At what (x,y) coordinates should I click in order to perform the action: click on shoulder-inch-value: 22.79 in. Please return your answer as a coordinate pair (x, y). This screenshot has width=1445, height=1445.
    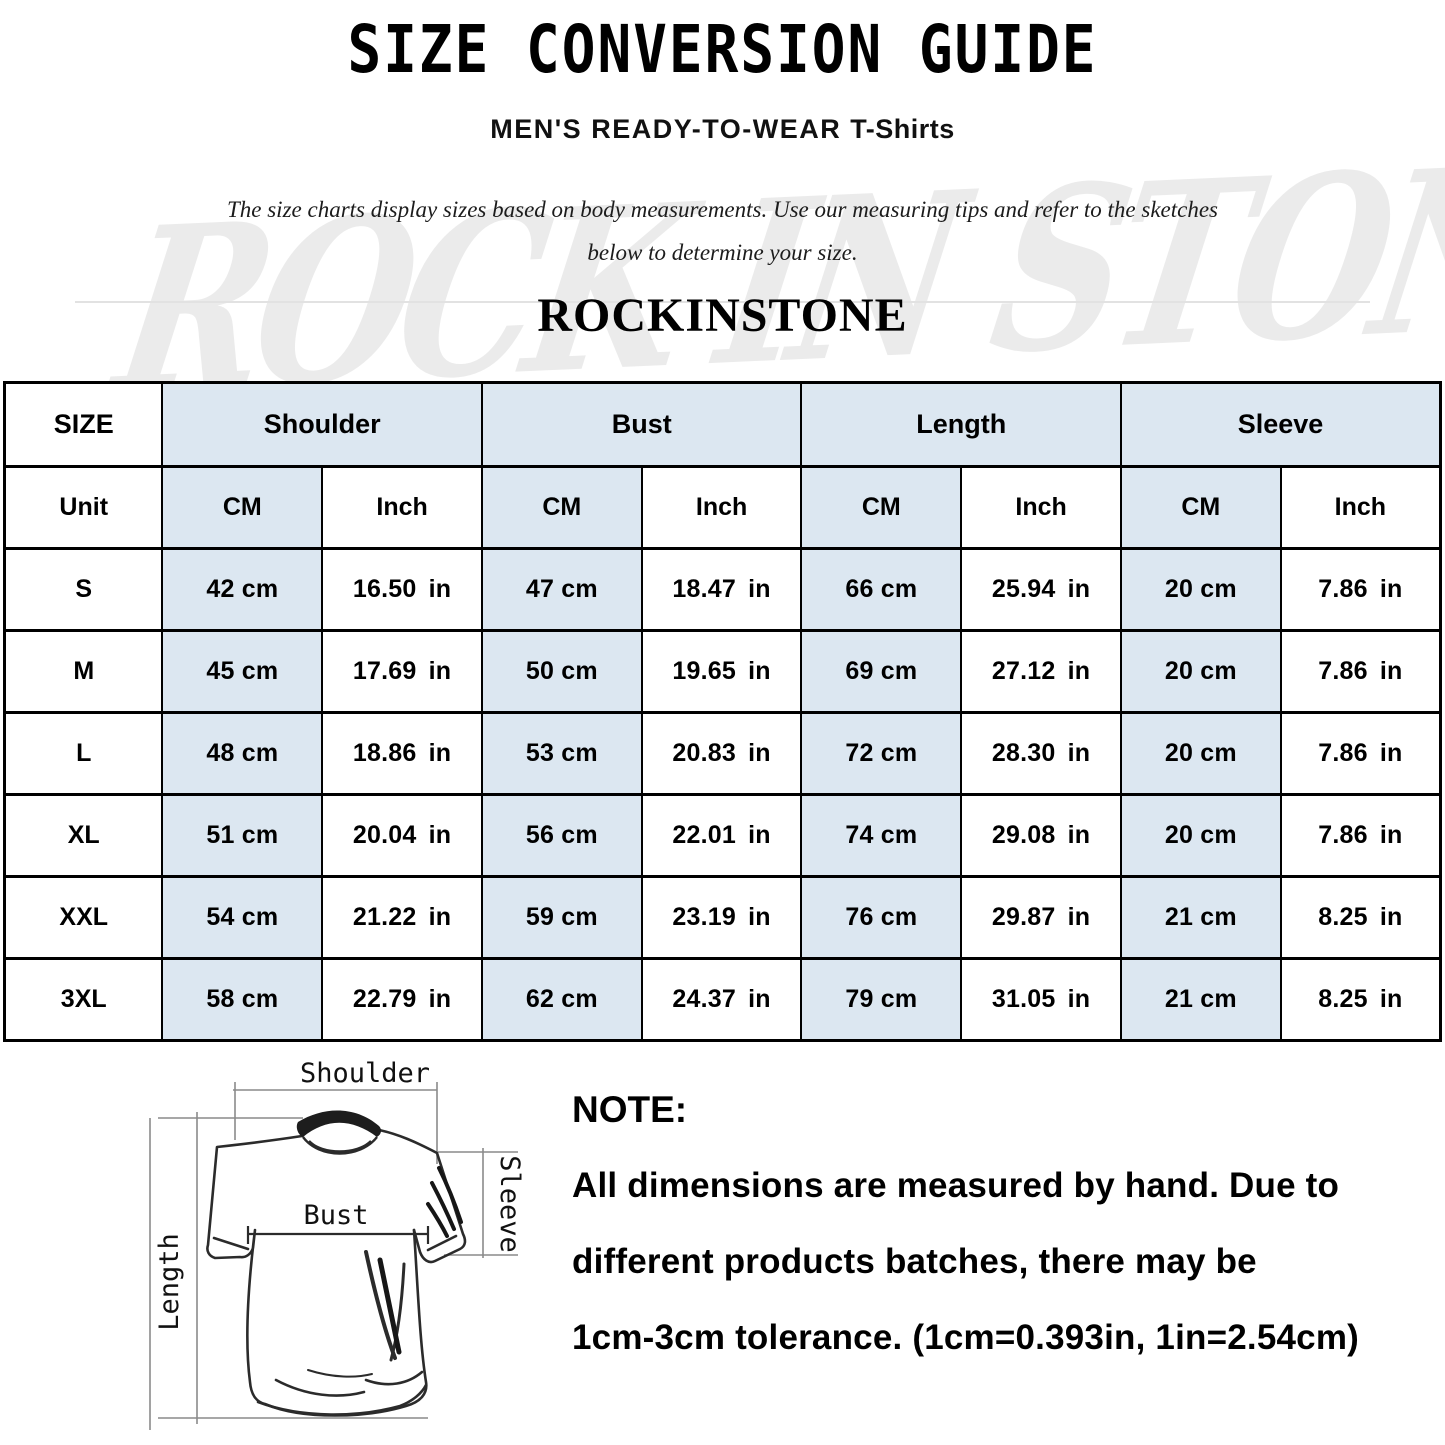
    Looking at the image, I should click on (402, 999).